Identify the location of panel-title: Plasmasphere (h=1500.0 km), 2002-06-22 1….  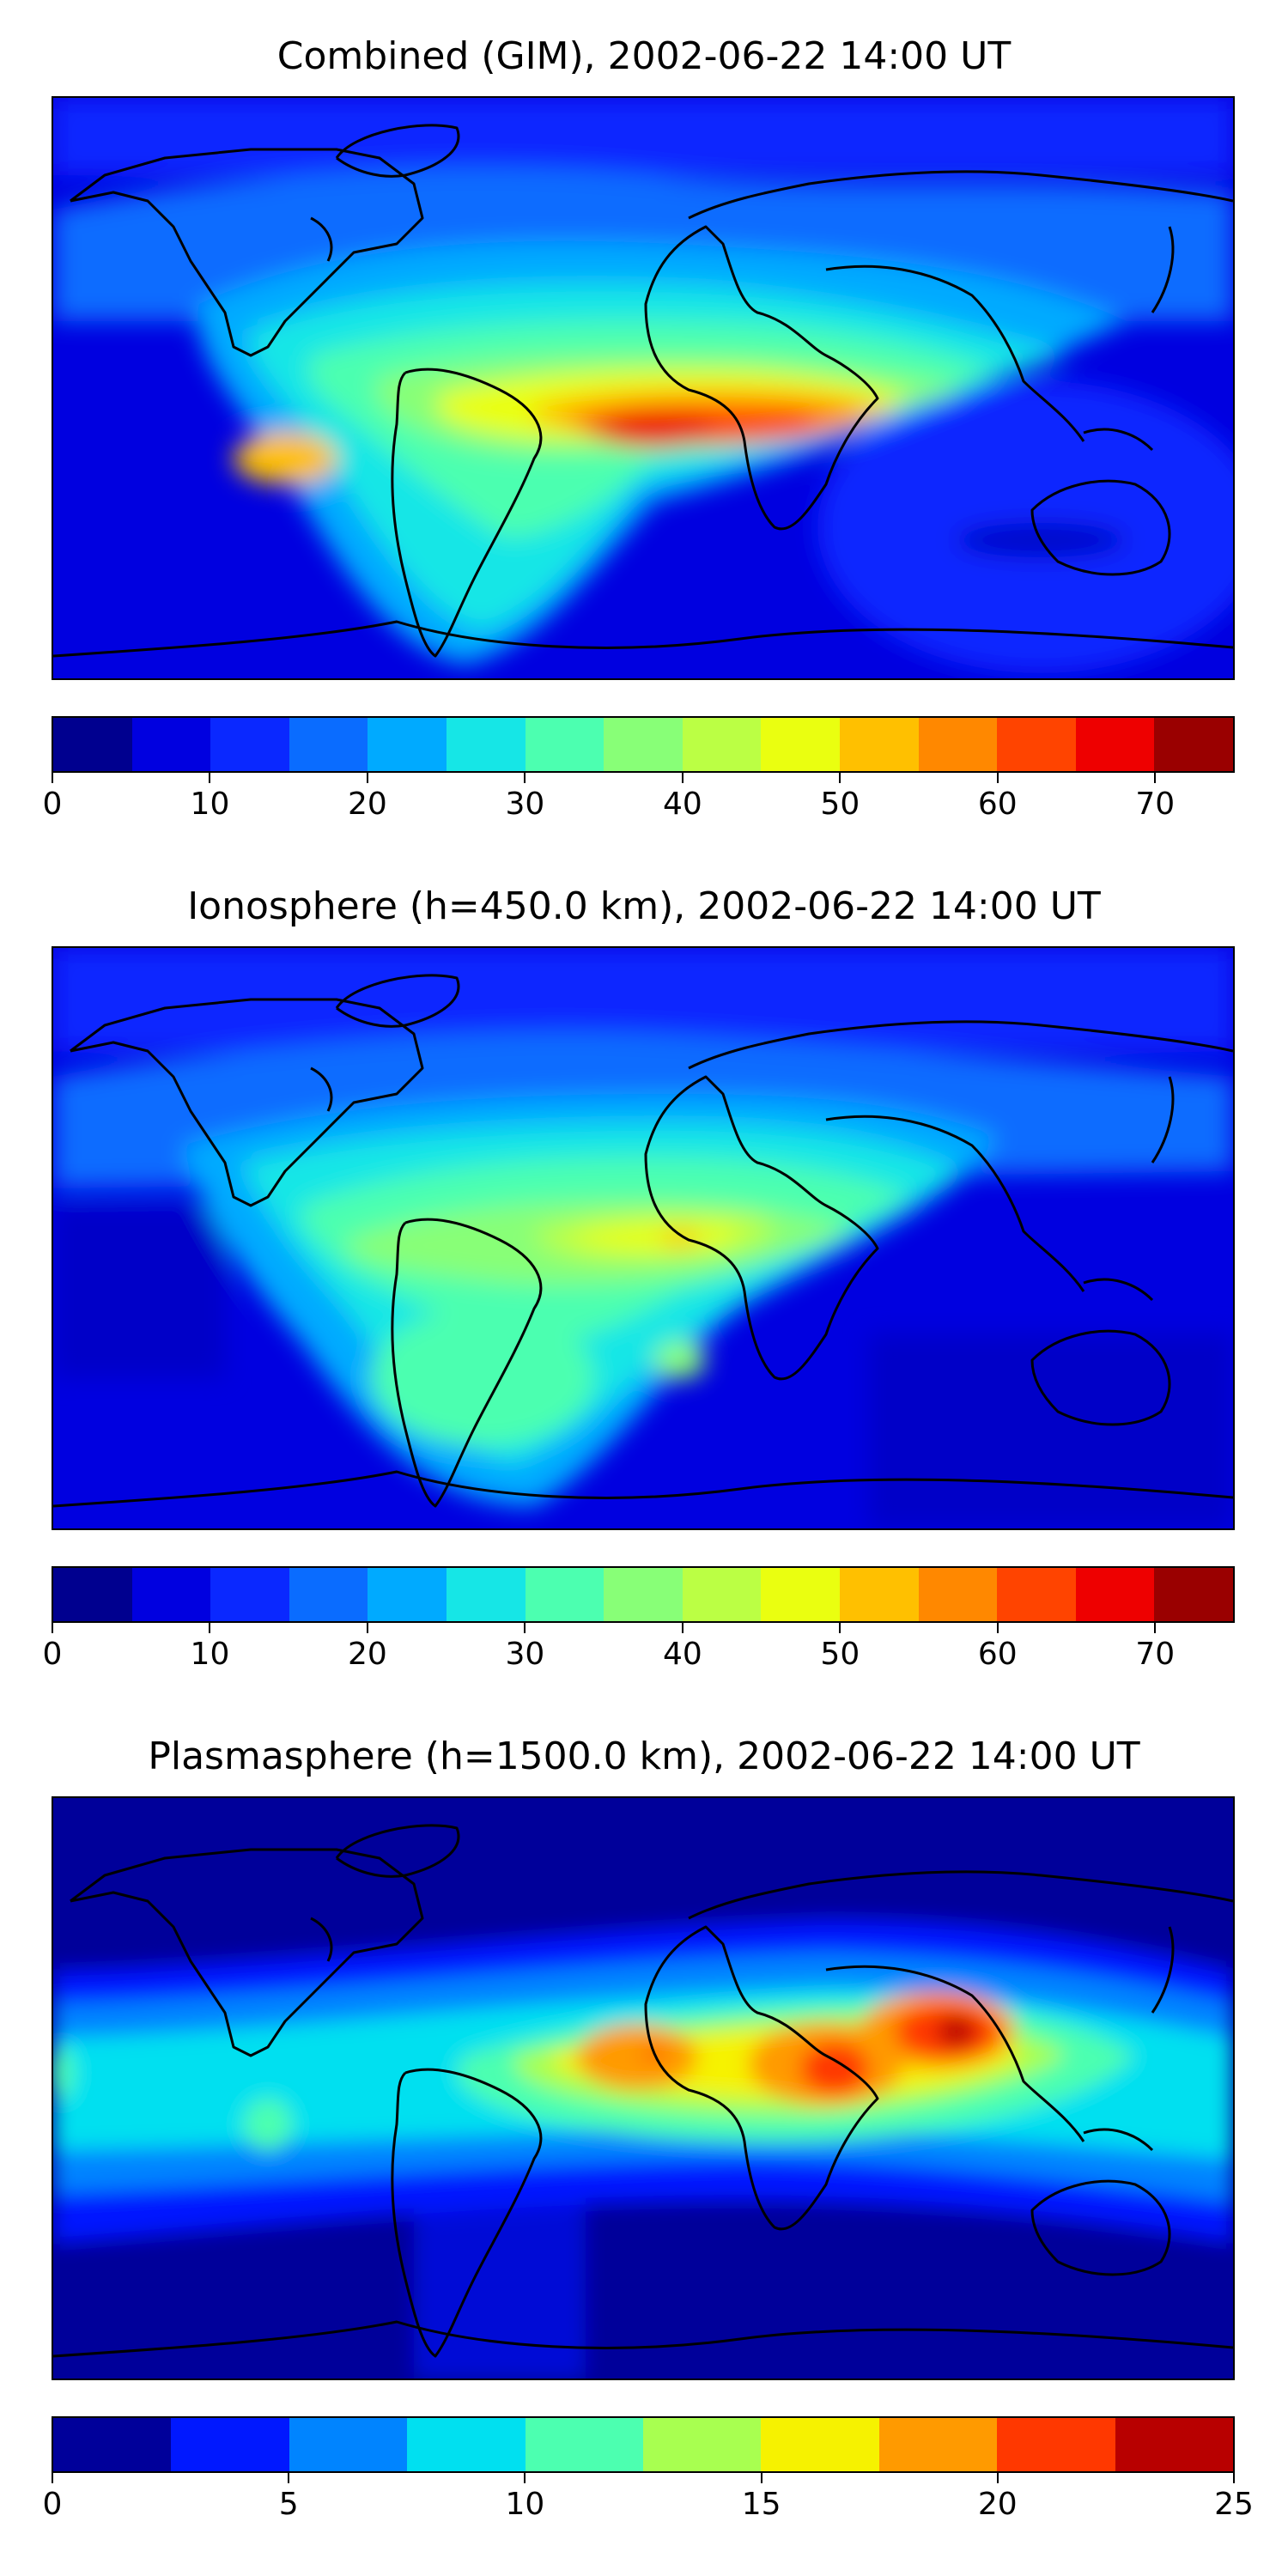
(644, 1756).